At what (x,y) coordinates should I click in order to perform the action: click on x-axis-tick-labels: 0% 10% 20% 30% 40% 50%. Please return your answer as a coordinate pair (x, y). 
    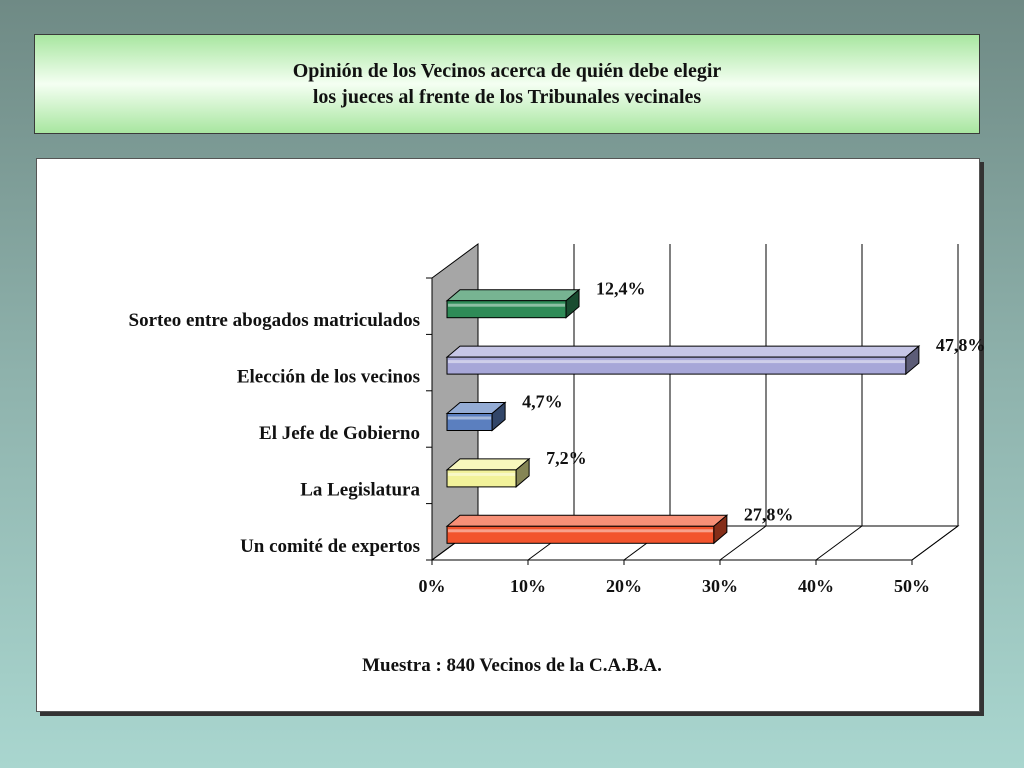
    Looking at the image, I should click on (675, 586).